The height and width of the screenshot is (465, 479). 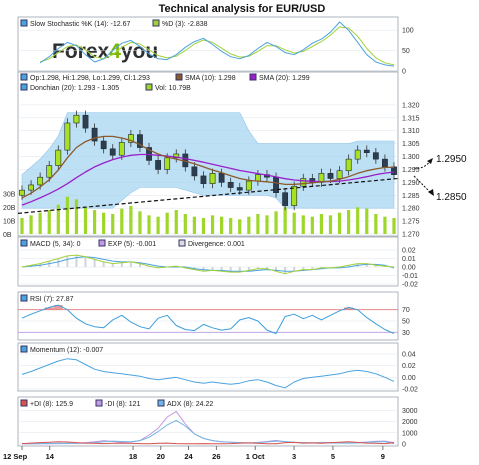 I want to click on legend-di-plus: +DI (8): 125.9, so click(x=51, y=404).